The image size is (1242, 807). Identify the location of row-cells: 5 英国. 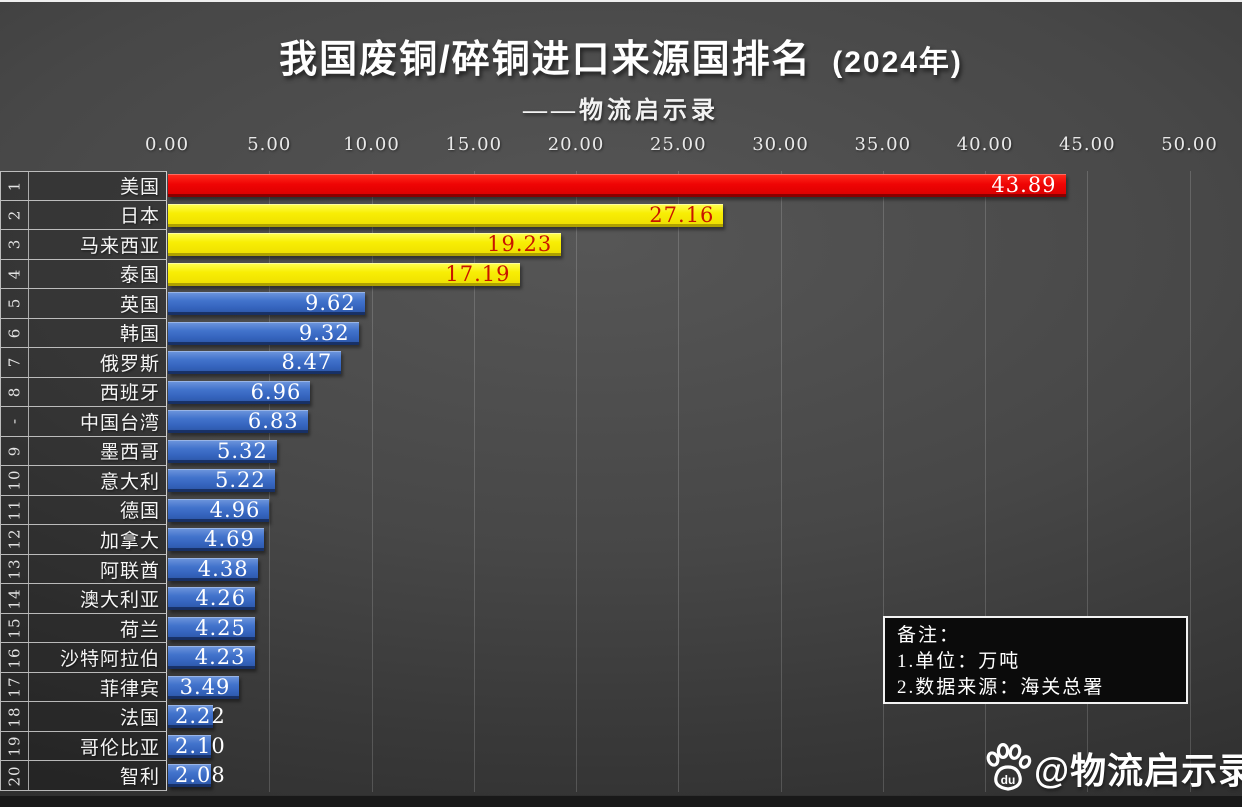
(83, 304).